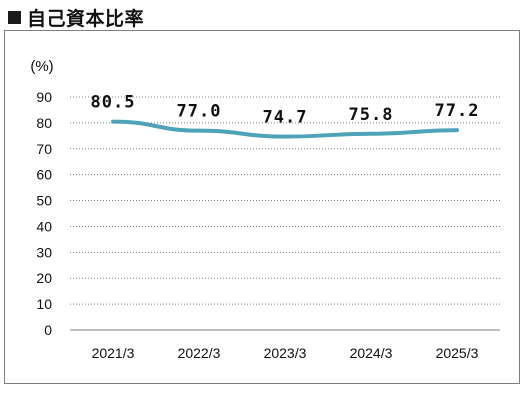  Describe the element at coordinates (44, 252) in the screenshot. I see `y-tick-label: 30` at that location.